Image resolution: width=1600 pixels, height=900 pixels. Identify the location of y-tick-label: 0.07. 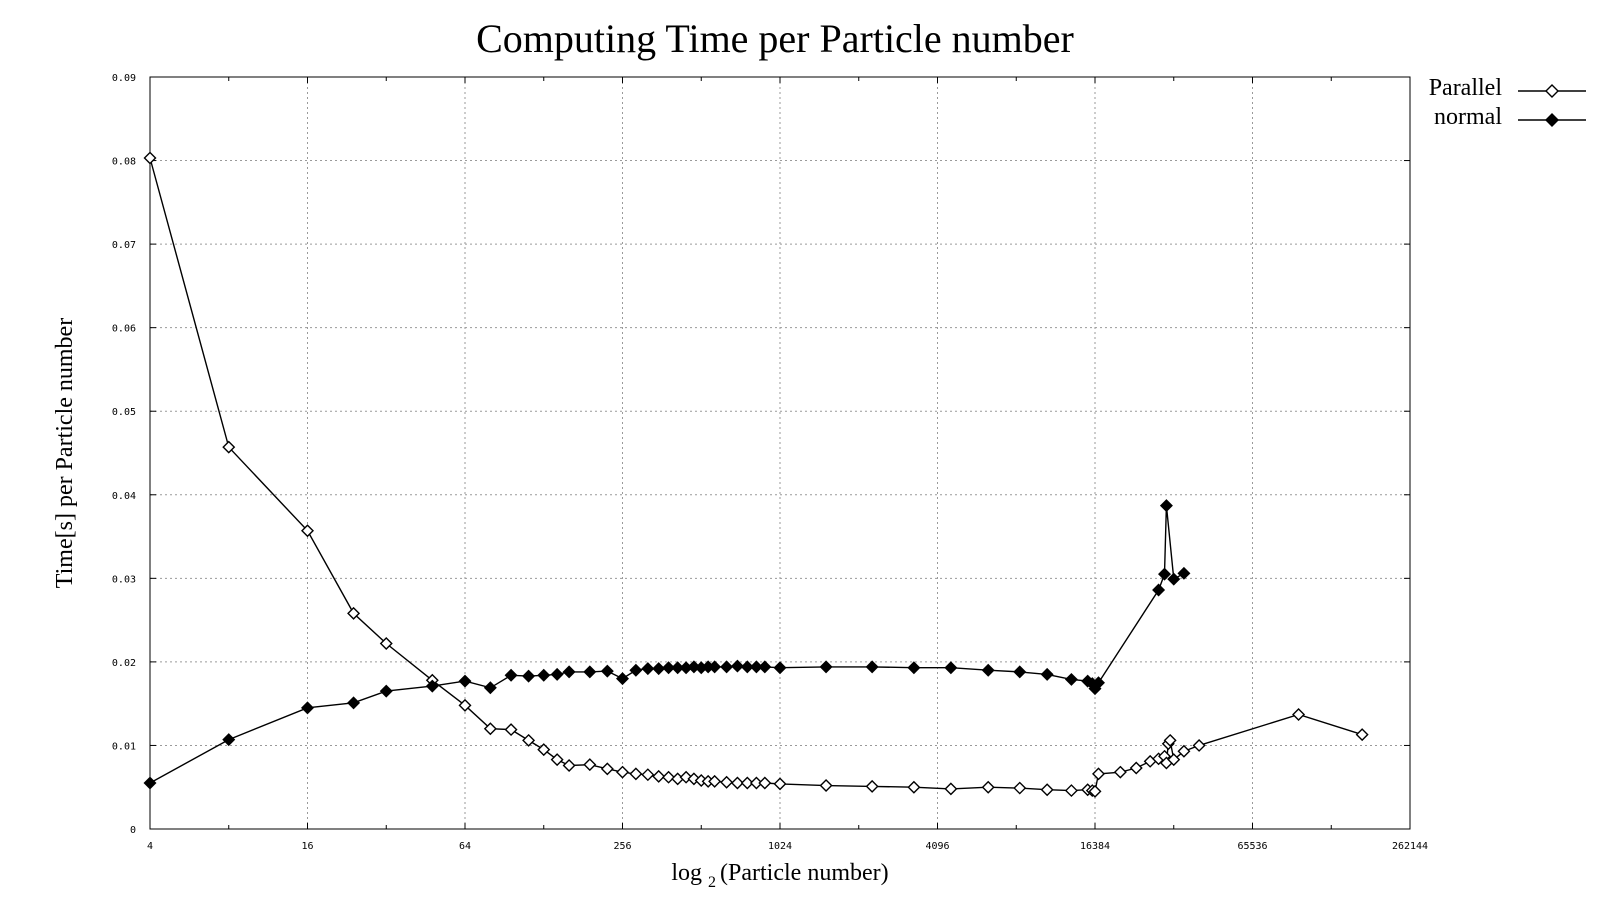
(124, 245).